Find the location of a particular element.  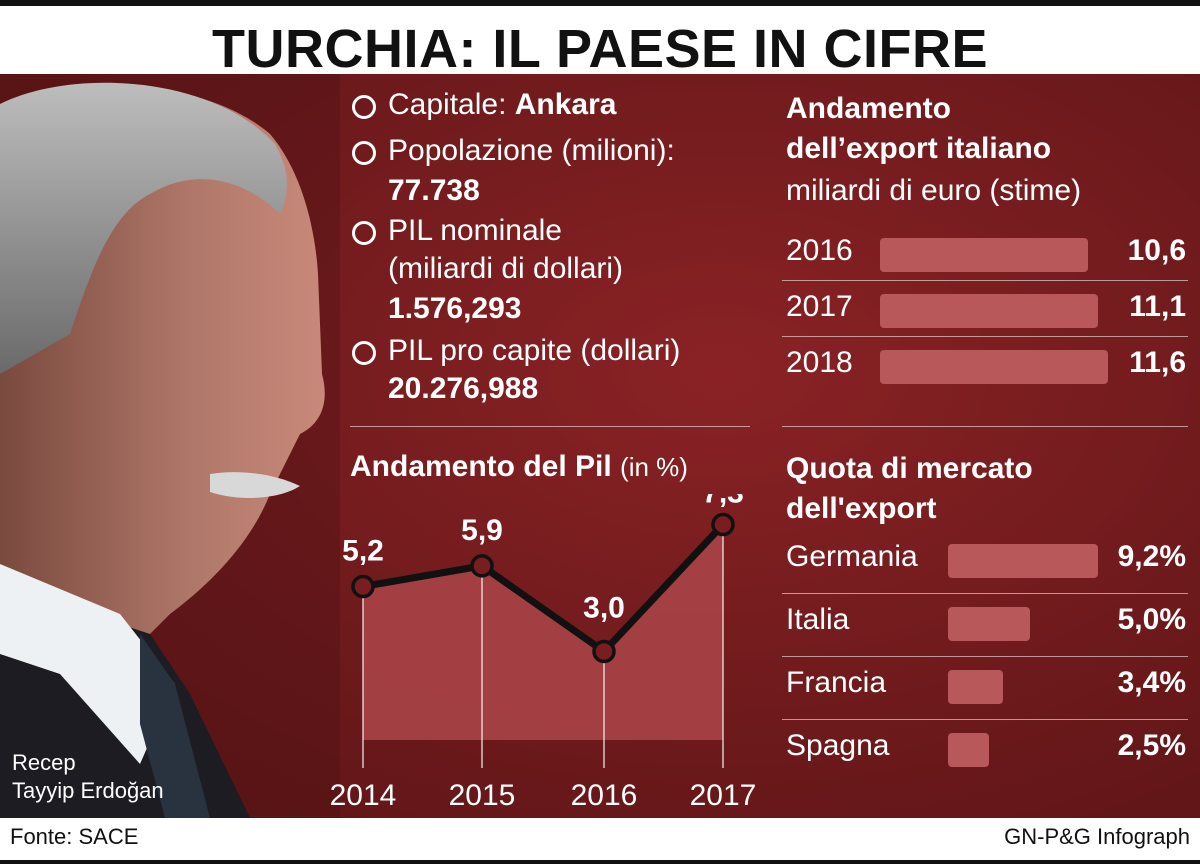

bar-category-label: 2018 is located at coordinates (819, 362).